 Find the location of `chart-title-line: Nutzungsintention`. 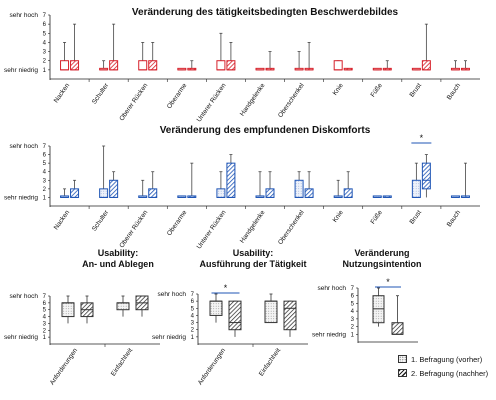

chart-title-line: Nutzungsintention is located at coordinates (382, 264).